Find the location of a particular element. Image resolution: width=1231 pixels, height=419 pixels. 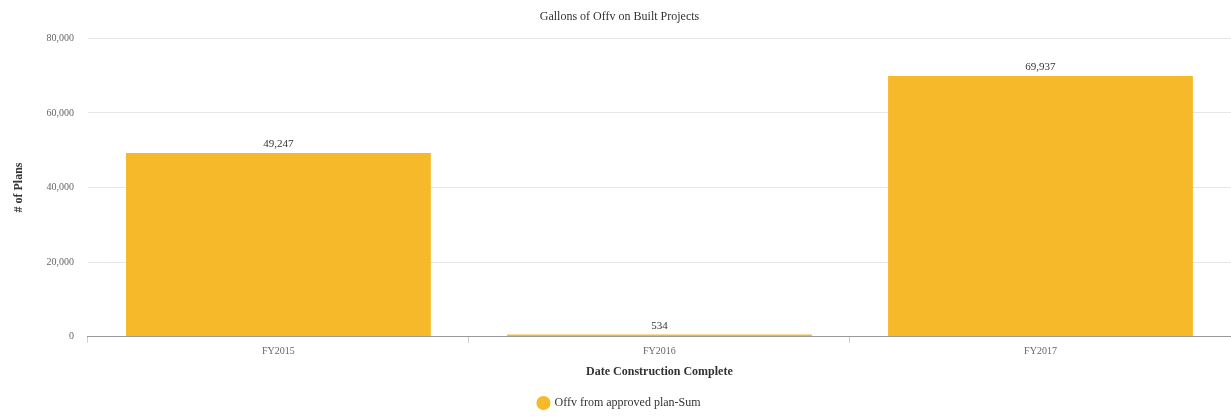

y-tick-label: 80,000 is located at coordinates (60, 38).